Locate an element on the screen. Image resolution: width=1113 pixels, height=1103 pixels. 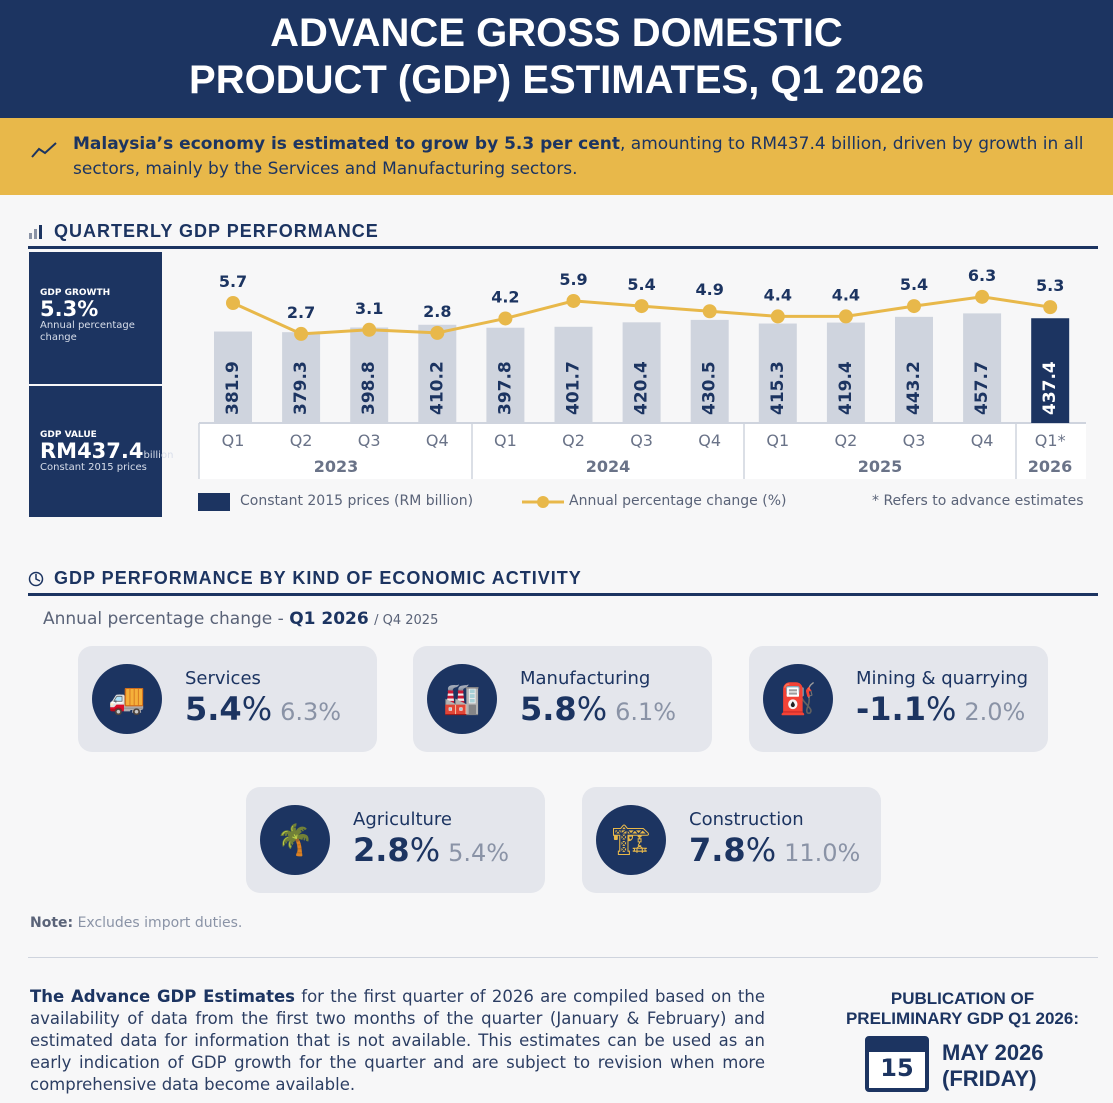
bar-value-label: 379.3 is located at coordinates (301, 388).